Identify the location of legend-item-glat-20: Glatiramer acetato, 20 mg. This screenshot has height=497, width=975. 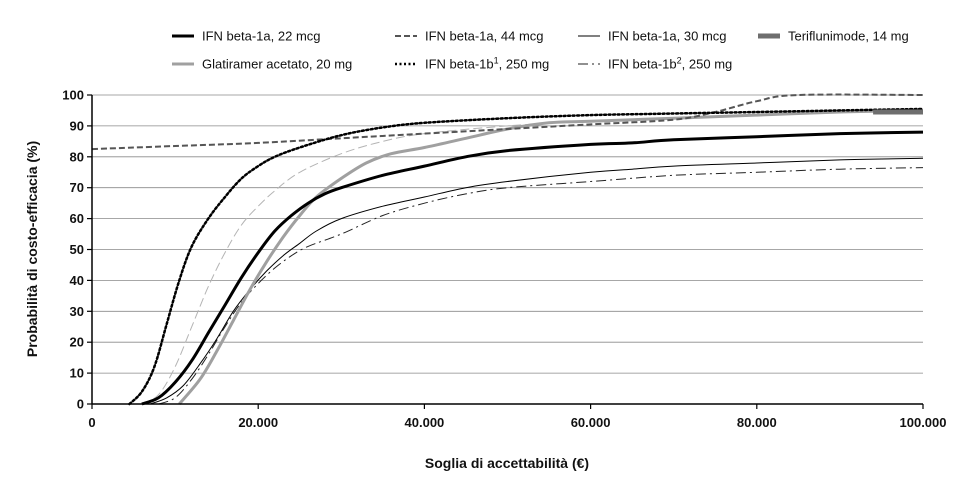
(262, 64).